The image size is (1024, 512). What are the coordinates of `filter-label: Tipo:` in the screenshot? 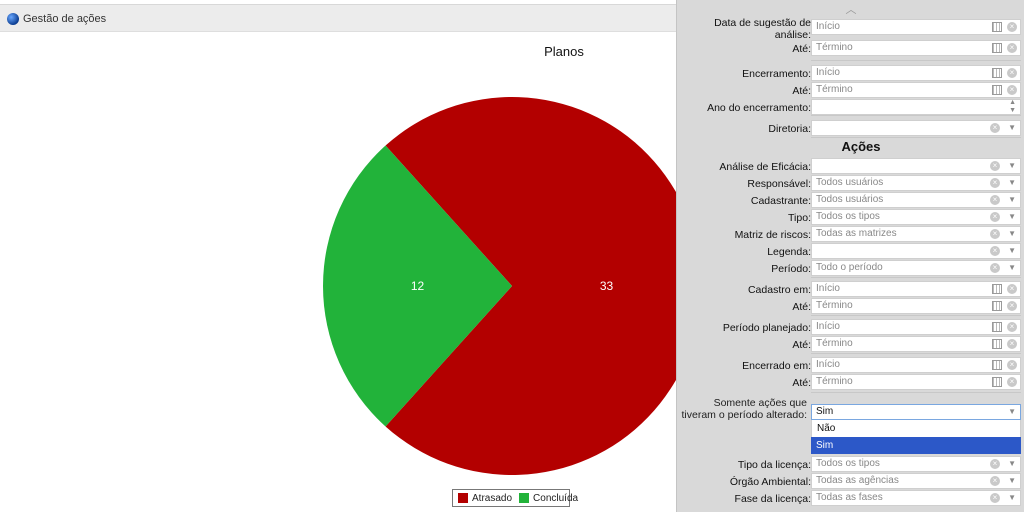 It's located at (799, 218).